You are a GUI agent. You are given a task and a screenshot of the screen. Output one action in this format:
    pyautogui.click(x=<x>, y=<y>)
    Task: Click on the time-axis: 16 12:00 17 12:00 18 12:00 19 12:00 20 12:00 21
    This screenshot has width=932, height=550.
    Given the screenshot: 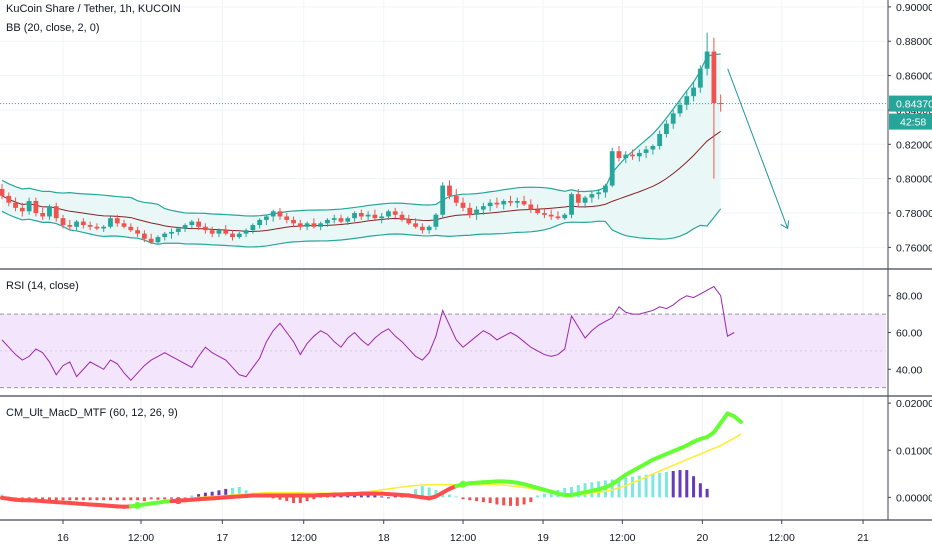 What is the action you would take?
    pyautogui.click(x=463, y=532)
    